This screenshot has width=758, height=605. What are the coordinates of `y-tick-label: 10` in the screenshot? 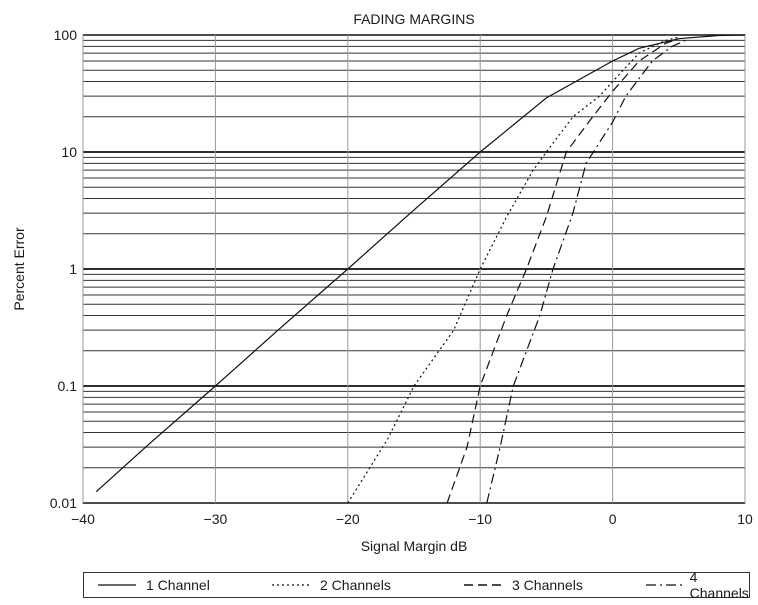 It's located at (69, 152).